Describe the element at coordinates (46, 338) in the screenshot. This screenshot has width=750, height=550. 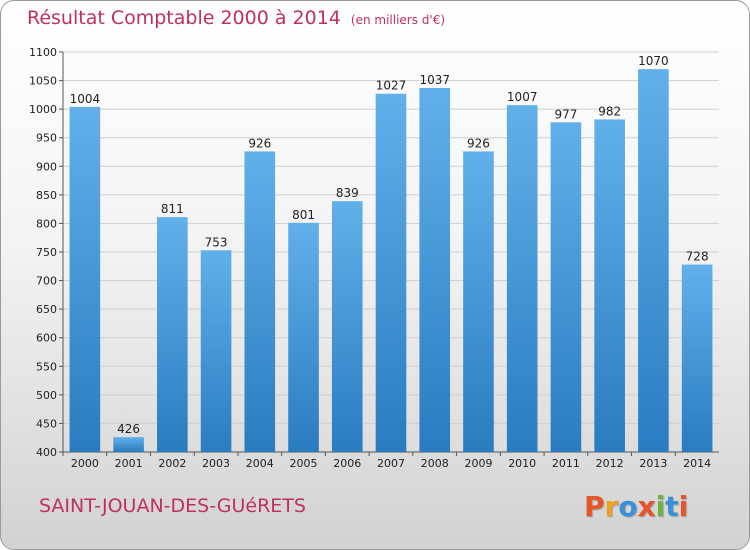
I see `y-tick-label: 600` at that location.